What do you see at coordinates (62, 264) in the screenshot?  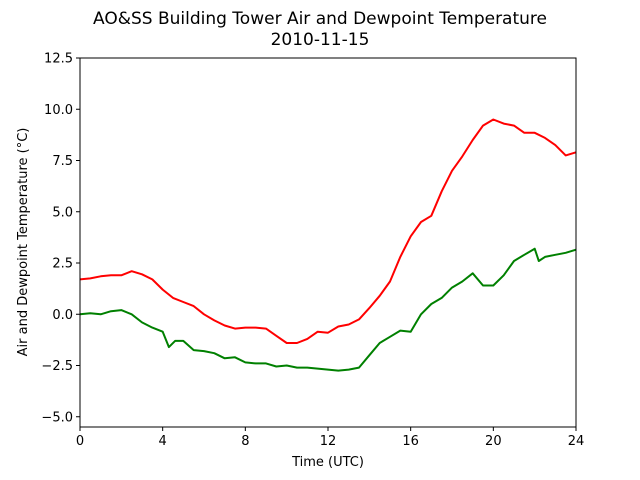 I see `y-tick-label: 2.5` at bounding box center [62, 264].